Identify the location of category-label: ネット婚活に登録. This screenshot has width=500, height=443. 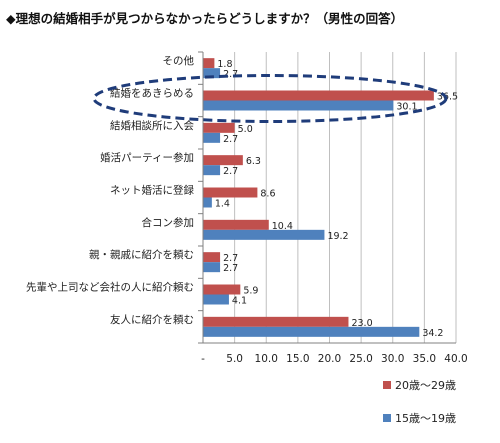
(152, 190).